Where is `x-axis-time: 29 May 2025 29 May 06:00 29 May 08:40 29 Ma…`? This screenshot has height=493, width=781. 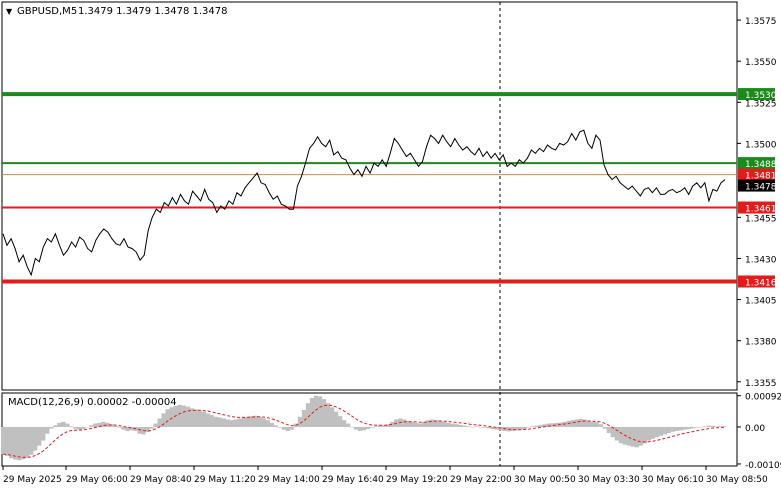
x-axis-time: 29 May 2025 29 May 06:00 29 May 08:40 29 Ma… is located at coordinates (385, 475).